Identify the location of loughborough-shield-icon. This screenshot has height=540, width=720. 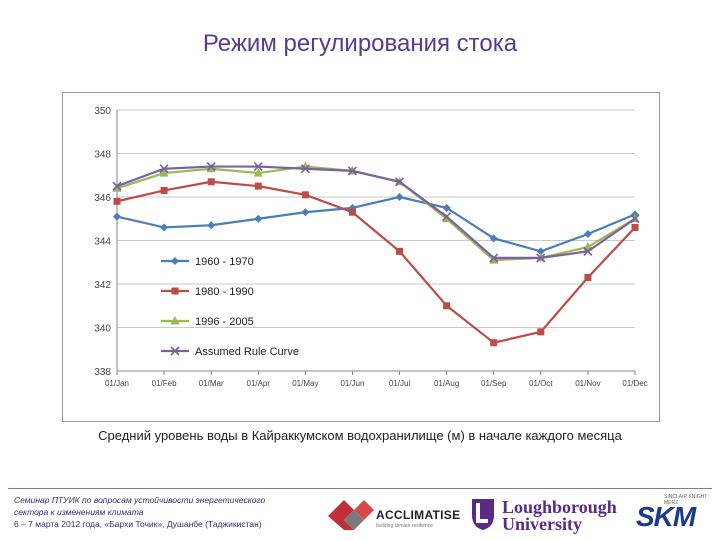
(483, 514).